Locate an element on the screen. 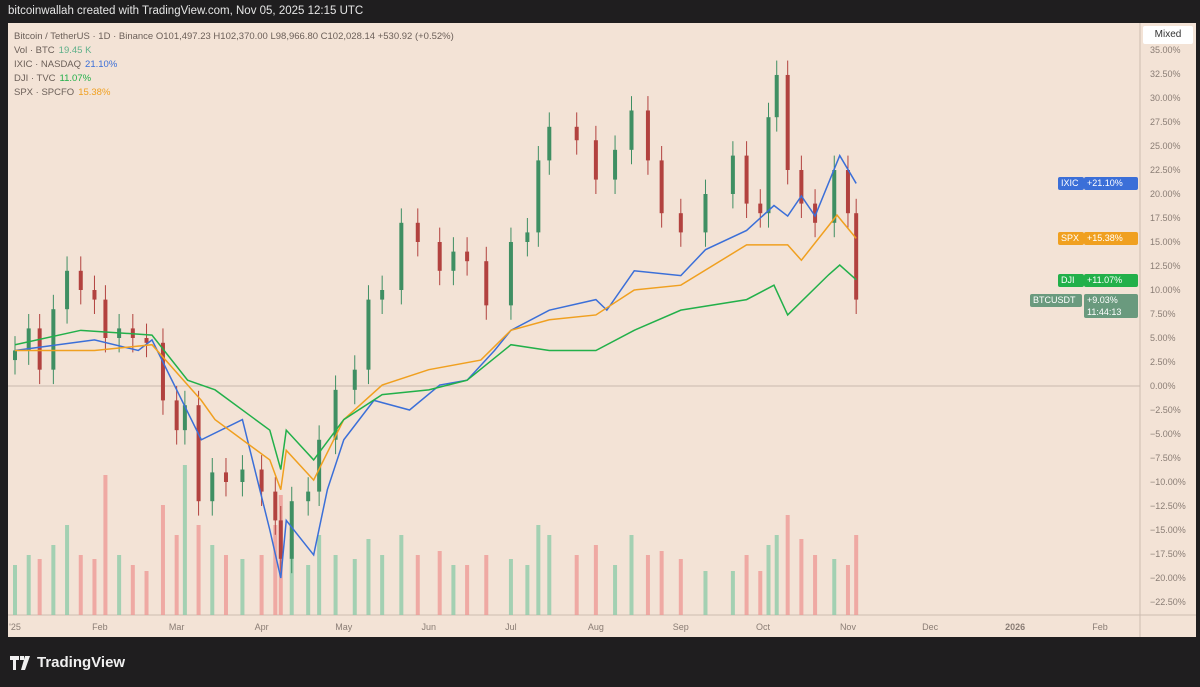  legend-value: 19.45 K is located at coordinates (75, 50).